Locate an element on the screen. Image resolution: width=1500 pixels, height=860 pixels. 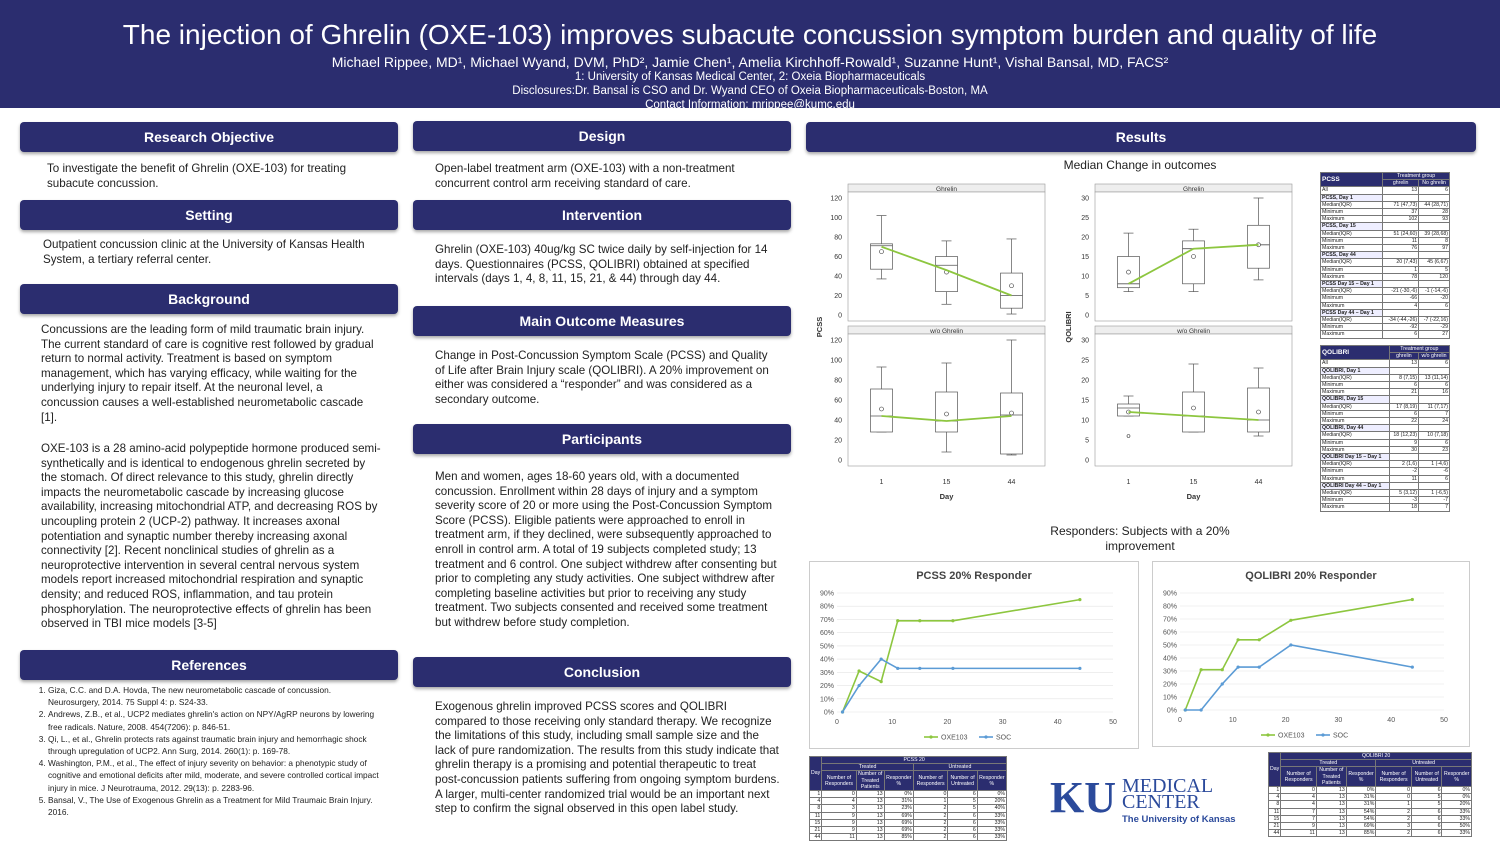
intervention-header: Intervention is located at coordinates (602, 215).